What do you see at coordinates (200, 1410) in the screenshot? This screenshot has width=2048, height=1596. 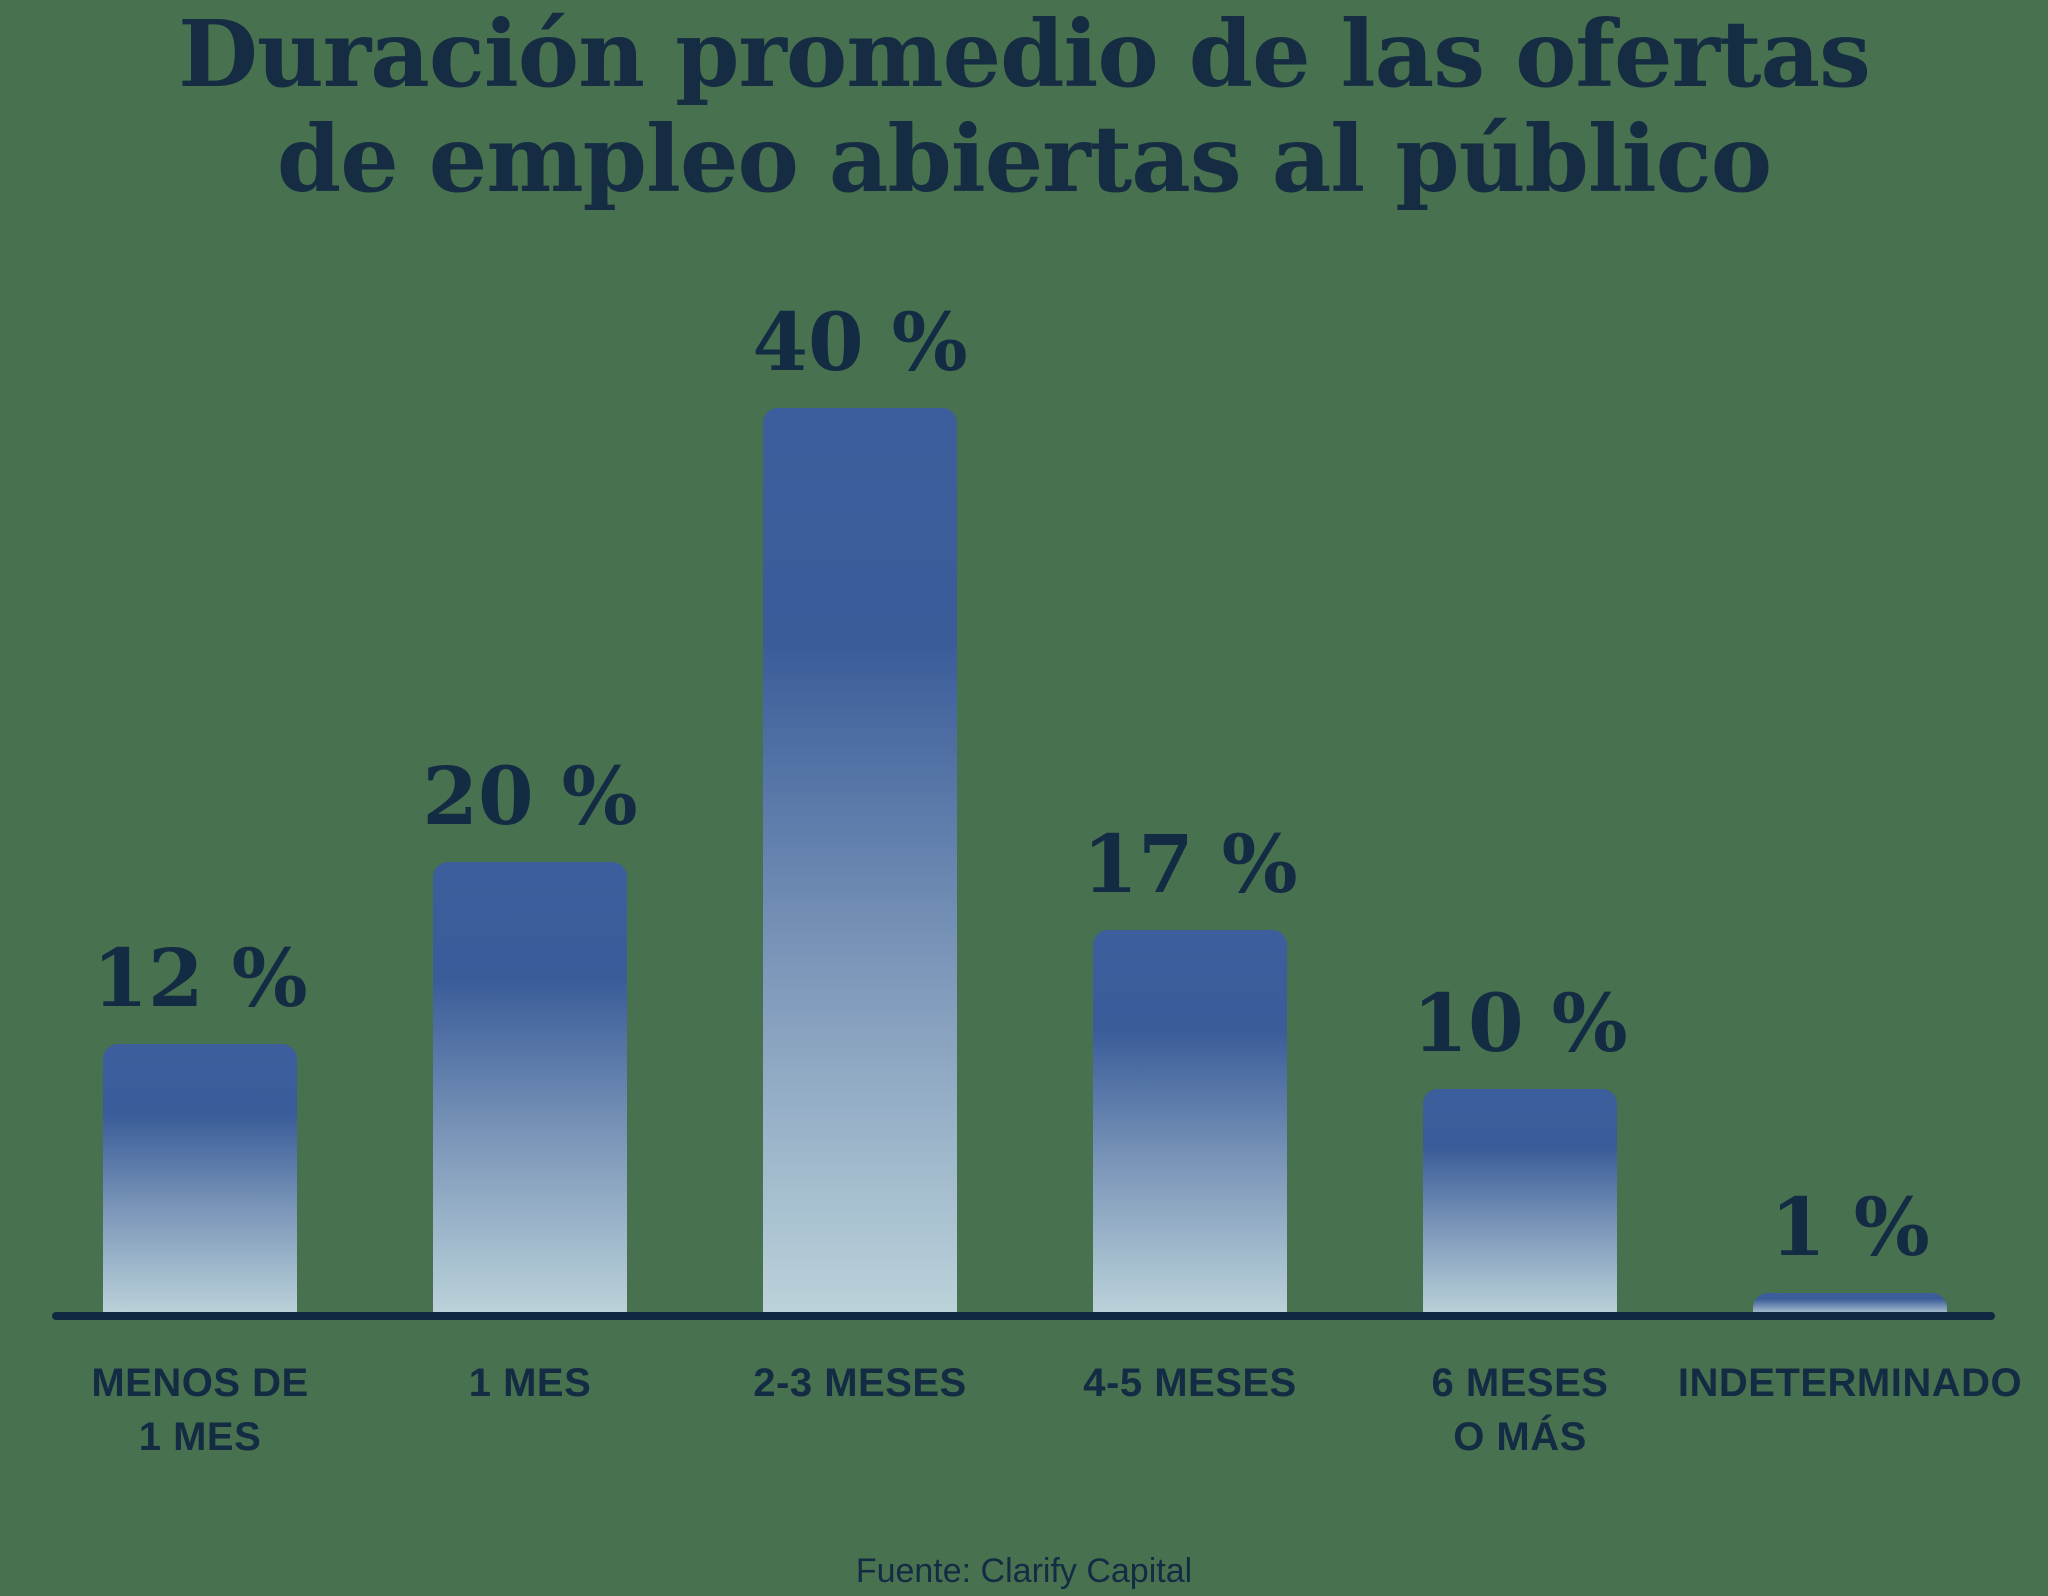 I see `category-label: MENOS DE 1 MES` at bounding box center [200, 1410].